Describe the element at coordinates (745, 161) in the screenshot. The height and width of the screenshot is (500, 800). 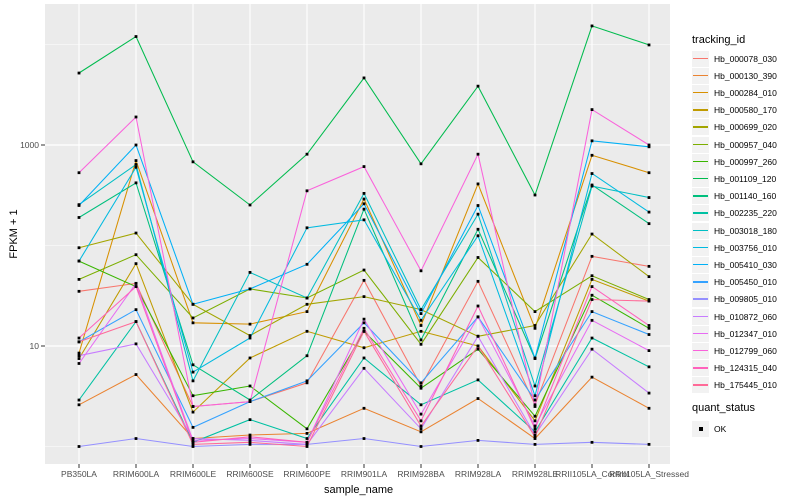
I see `legend-entry-label: Hb_000997_260` at that location.